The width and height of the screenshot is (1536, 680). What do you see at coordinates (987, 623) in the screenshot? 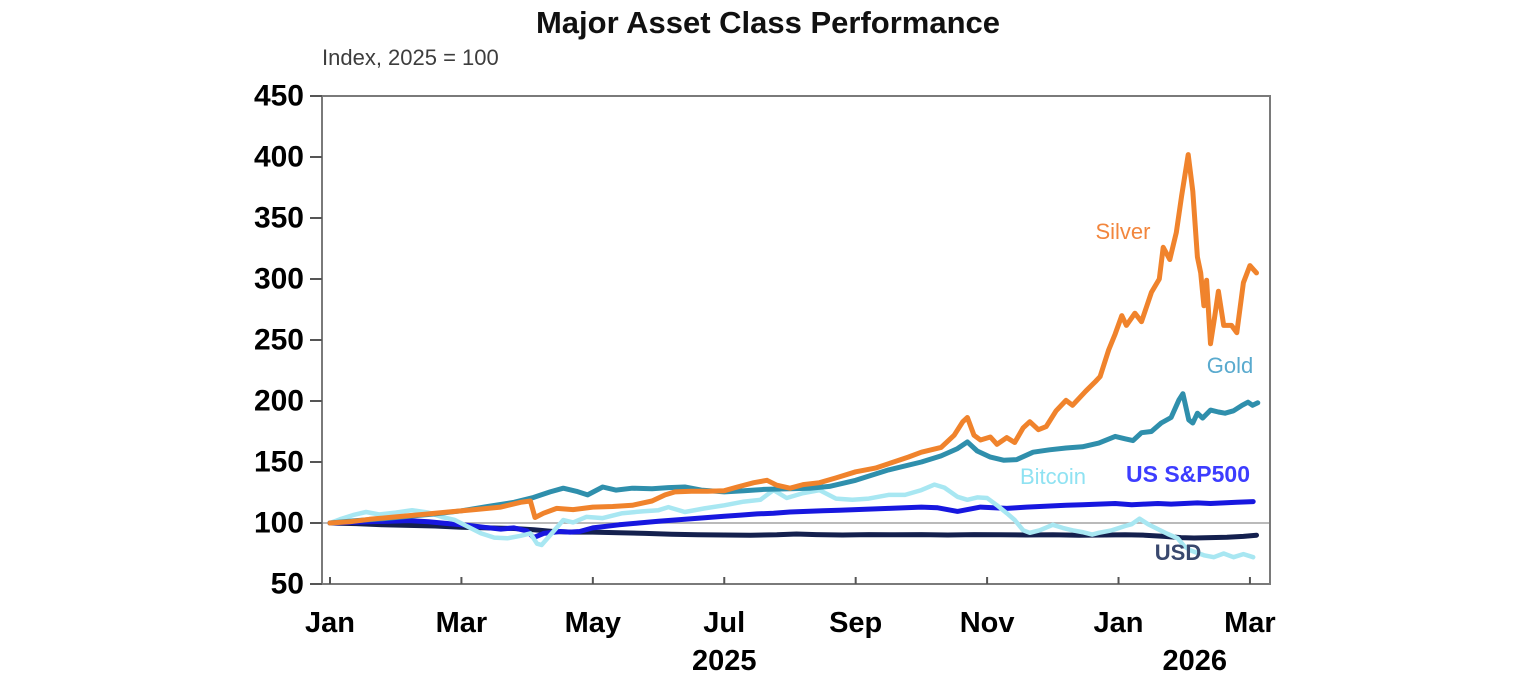
I see `x-tick-label: Nov` at bounding box center [987, 623].